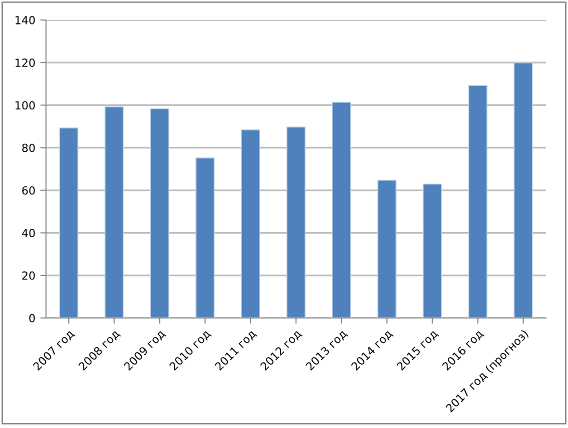  Describe the element at coordinates (28, 148) in the screenshot. I see `y-tick-label: 80` at that location.